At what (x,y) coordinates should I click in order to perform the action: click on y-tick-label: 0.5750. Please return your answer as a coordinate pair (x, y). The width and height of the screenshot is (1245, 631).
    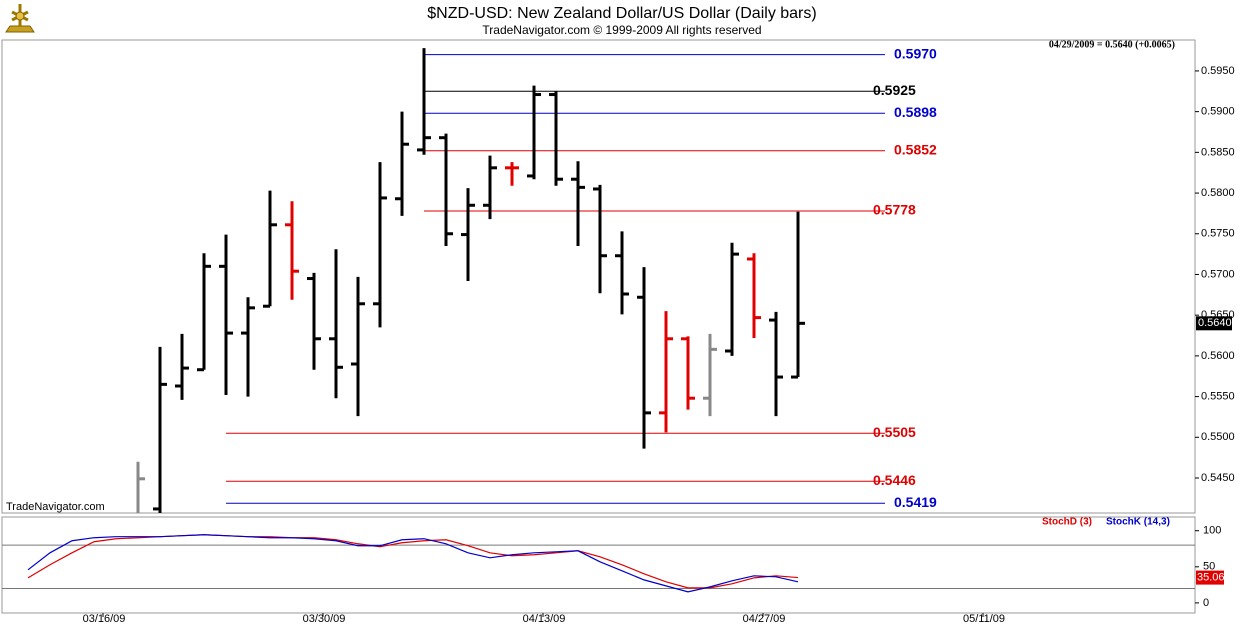
    Looking at the image, I should click on (1218, 234).